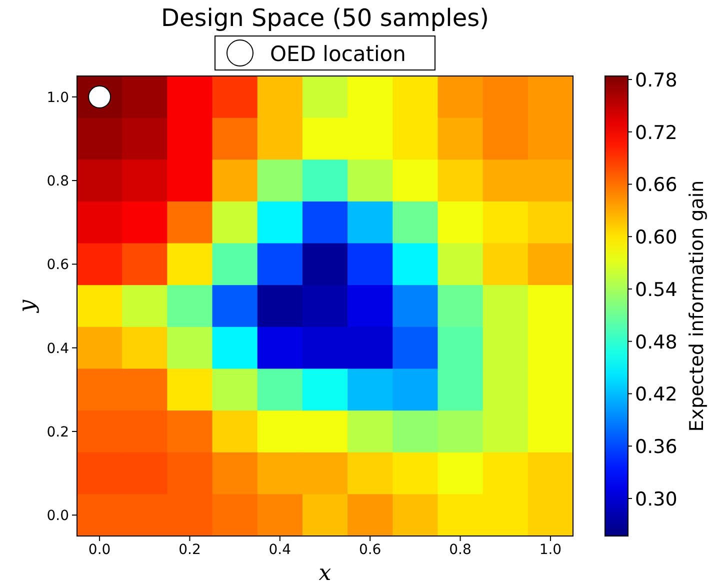 Image resolution: width=717 pixels, height=587 pixels. Describe the element at coordinates (656, 185) in the screenshot. I see `color-bar-label: 0.66` at that location.